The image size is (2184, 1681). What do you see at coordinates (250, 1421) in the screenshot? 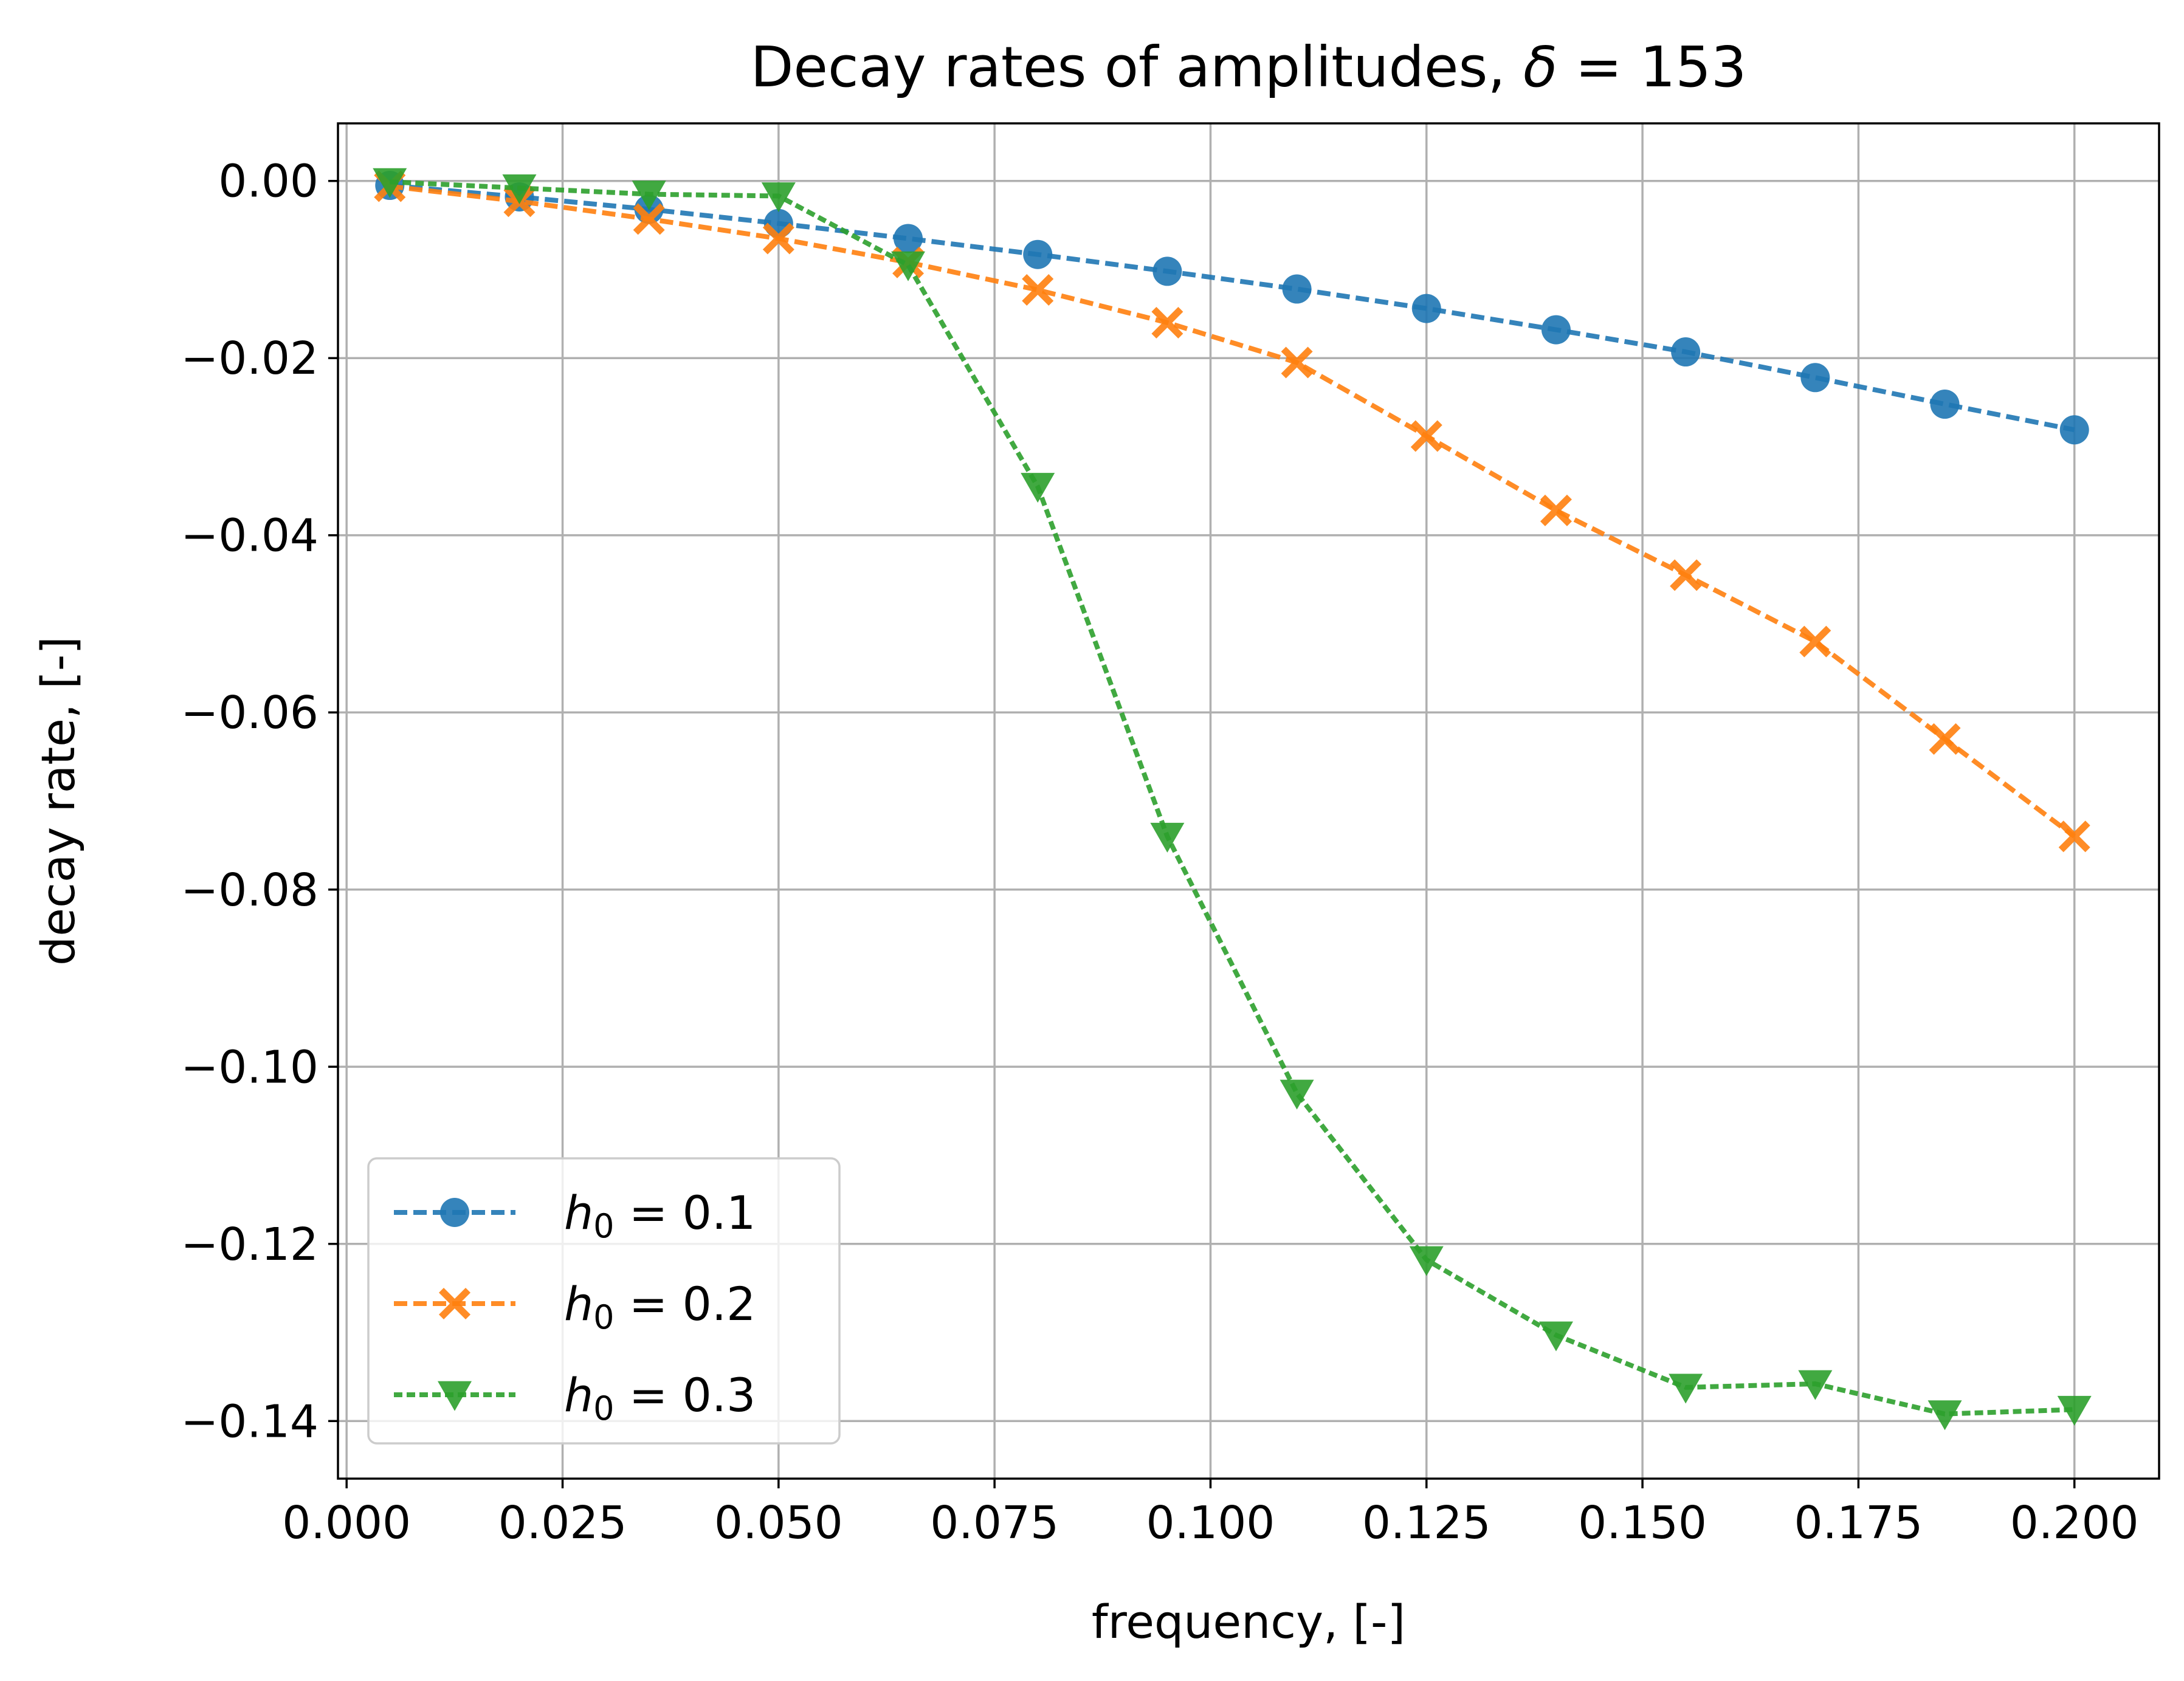
I see `y-tick-label: −0.14` at bounding box center [250, 1421].